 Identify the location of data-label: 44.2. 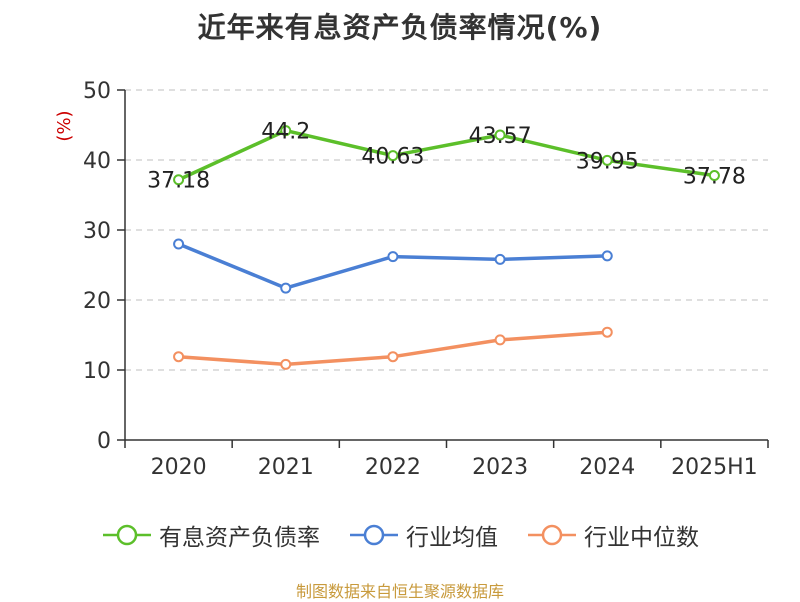
(285, 132).